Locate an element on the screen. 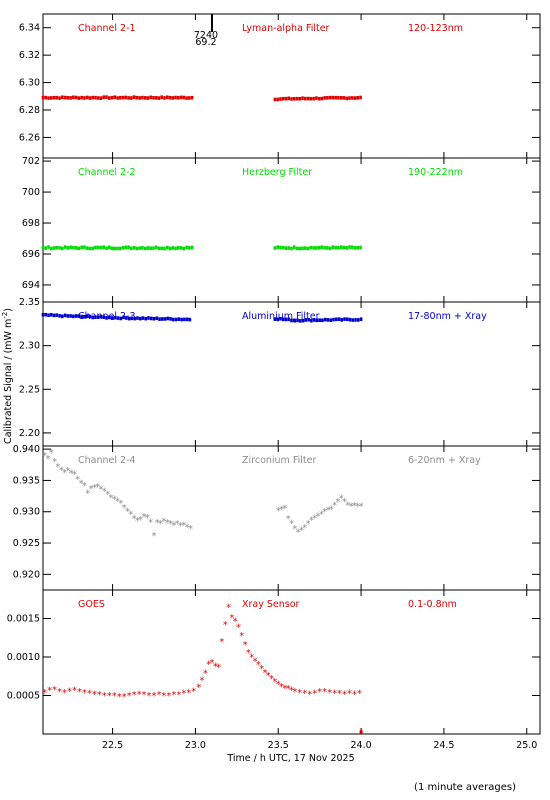  channel-name: Channel 2-2 is located at coordinates (107, 172).